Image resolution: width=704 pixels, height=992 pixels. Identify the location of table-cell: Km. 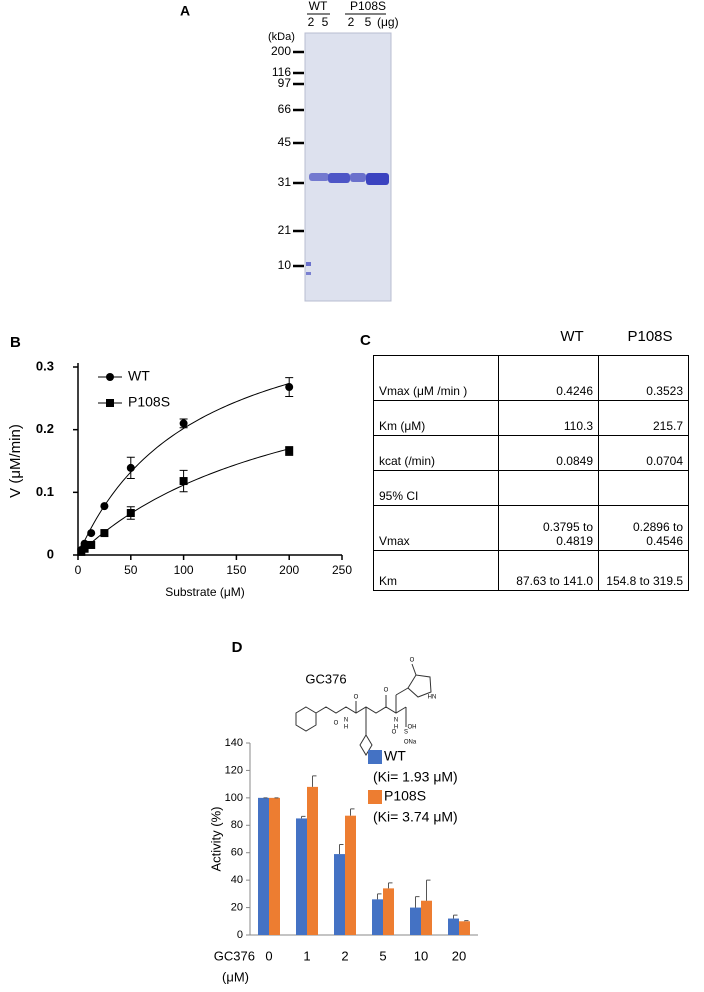
(436, 570).